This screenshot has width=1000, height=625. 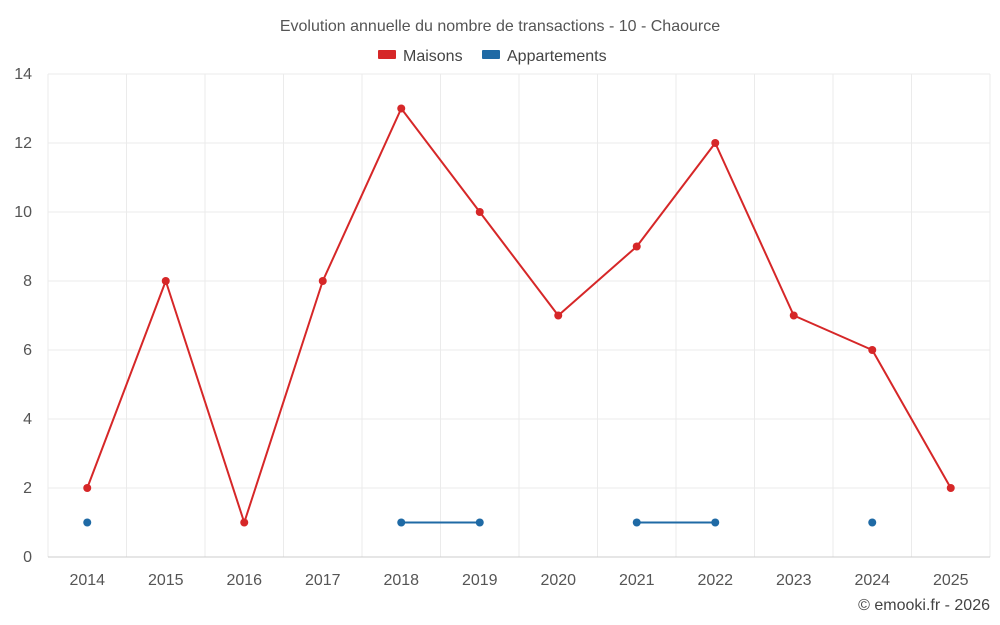 I want to click on data-point-appartements-2018, so click(x=401, y=522).